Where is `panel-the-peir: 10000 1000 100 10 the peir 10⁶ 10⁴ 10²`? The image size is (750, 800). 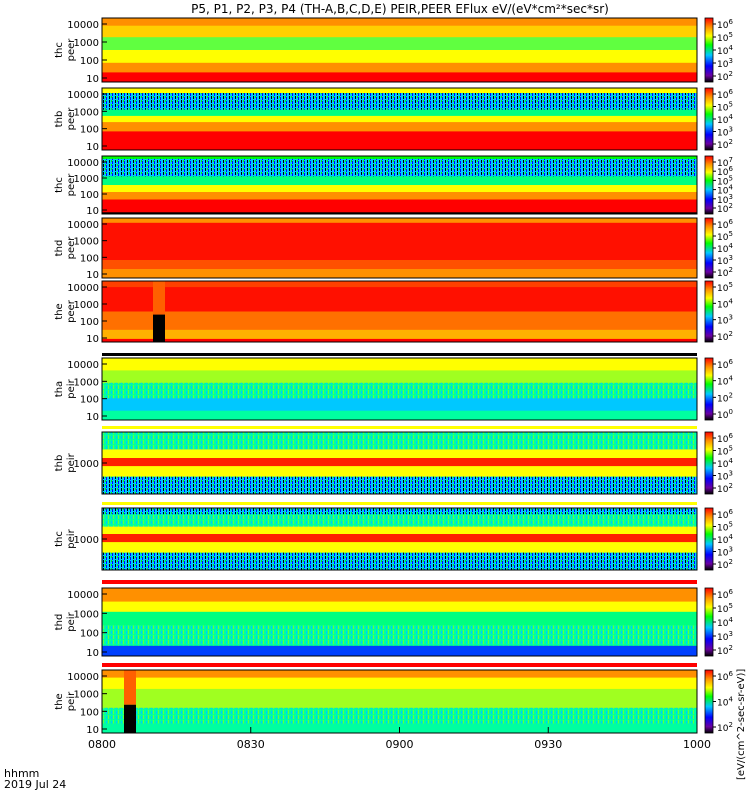
panel-the-peir: 10000 1000 100 10 the peir 10⁶ 10⁴ 10² is located at coordinates (393, 702).